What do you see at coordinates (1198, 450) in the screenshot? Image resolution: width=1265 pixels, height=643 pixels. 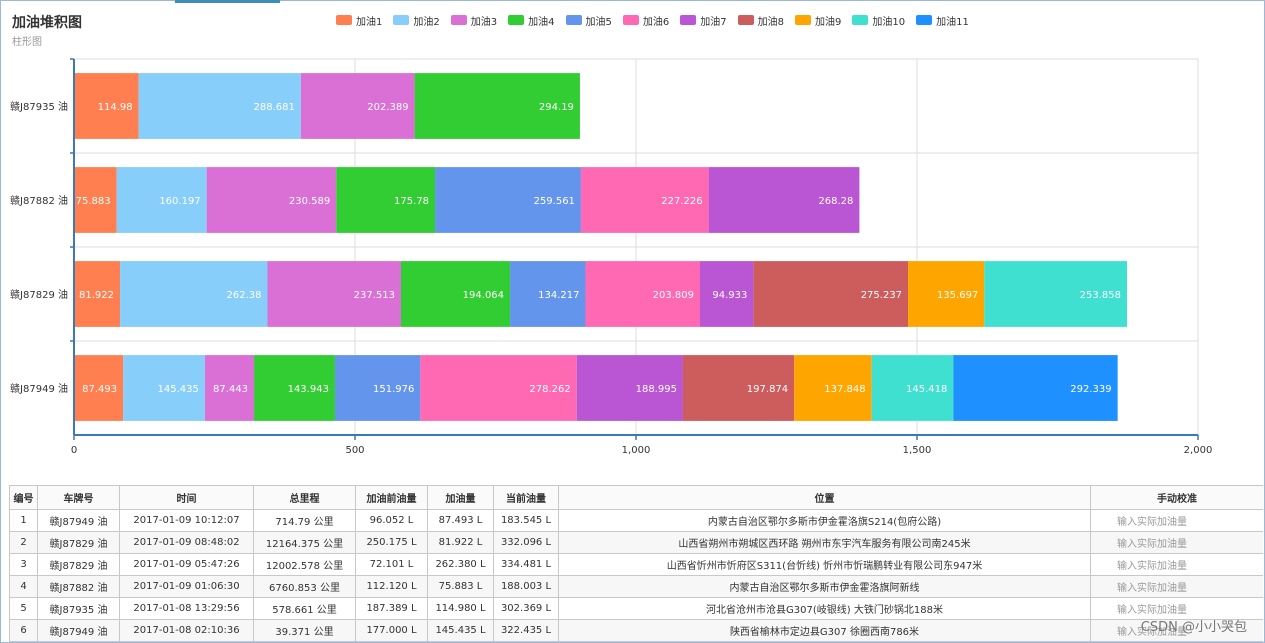 I see `x-tick-label: 2,000` at bounding box center [1198, 450].